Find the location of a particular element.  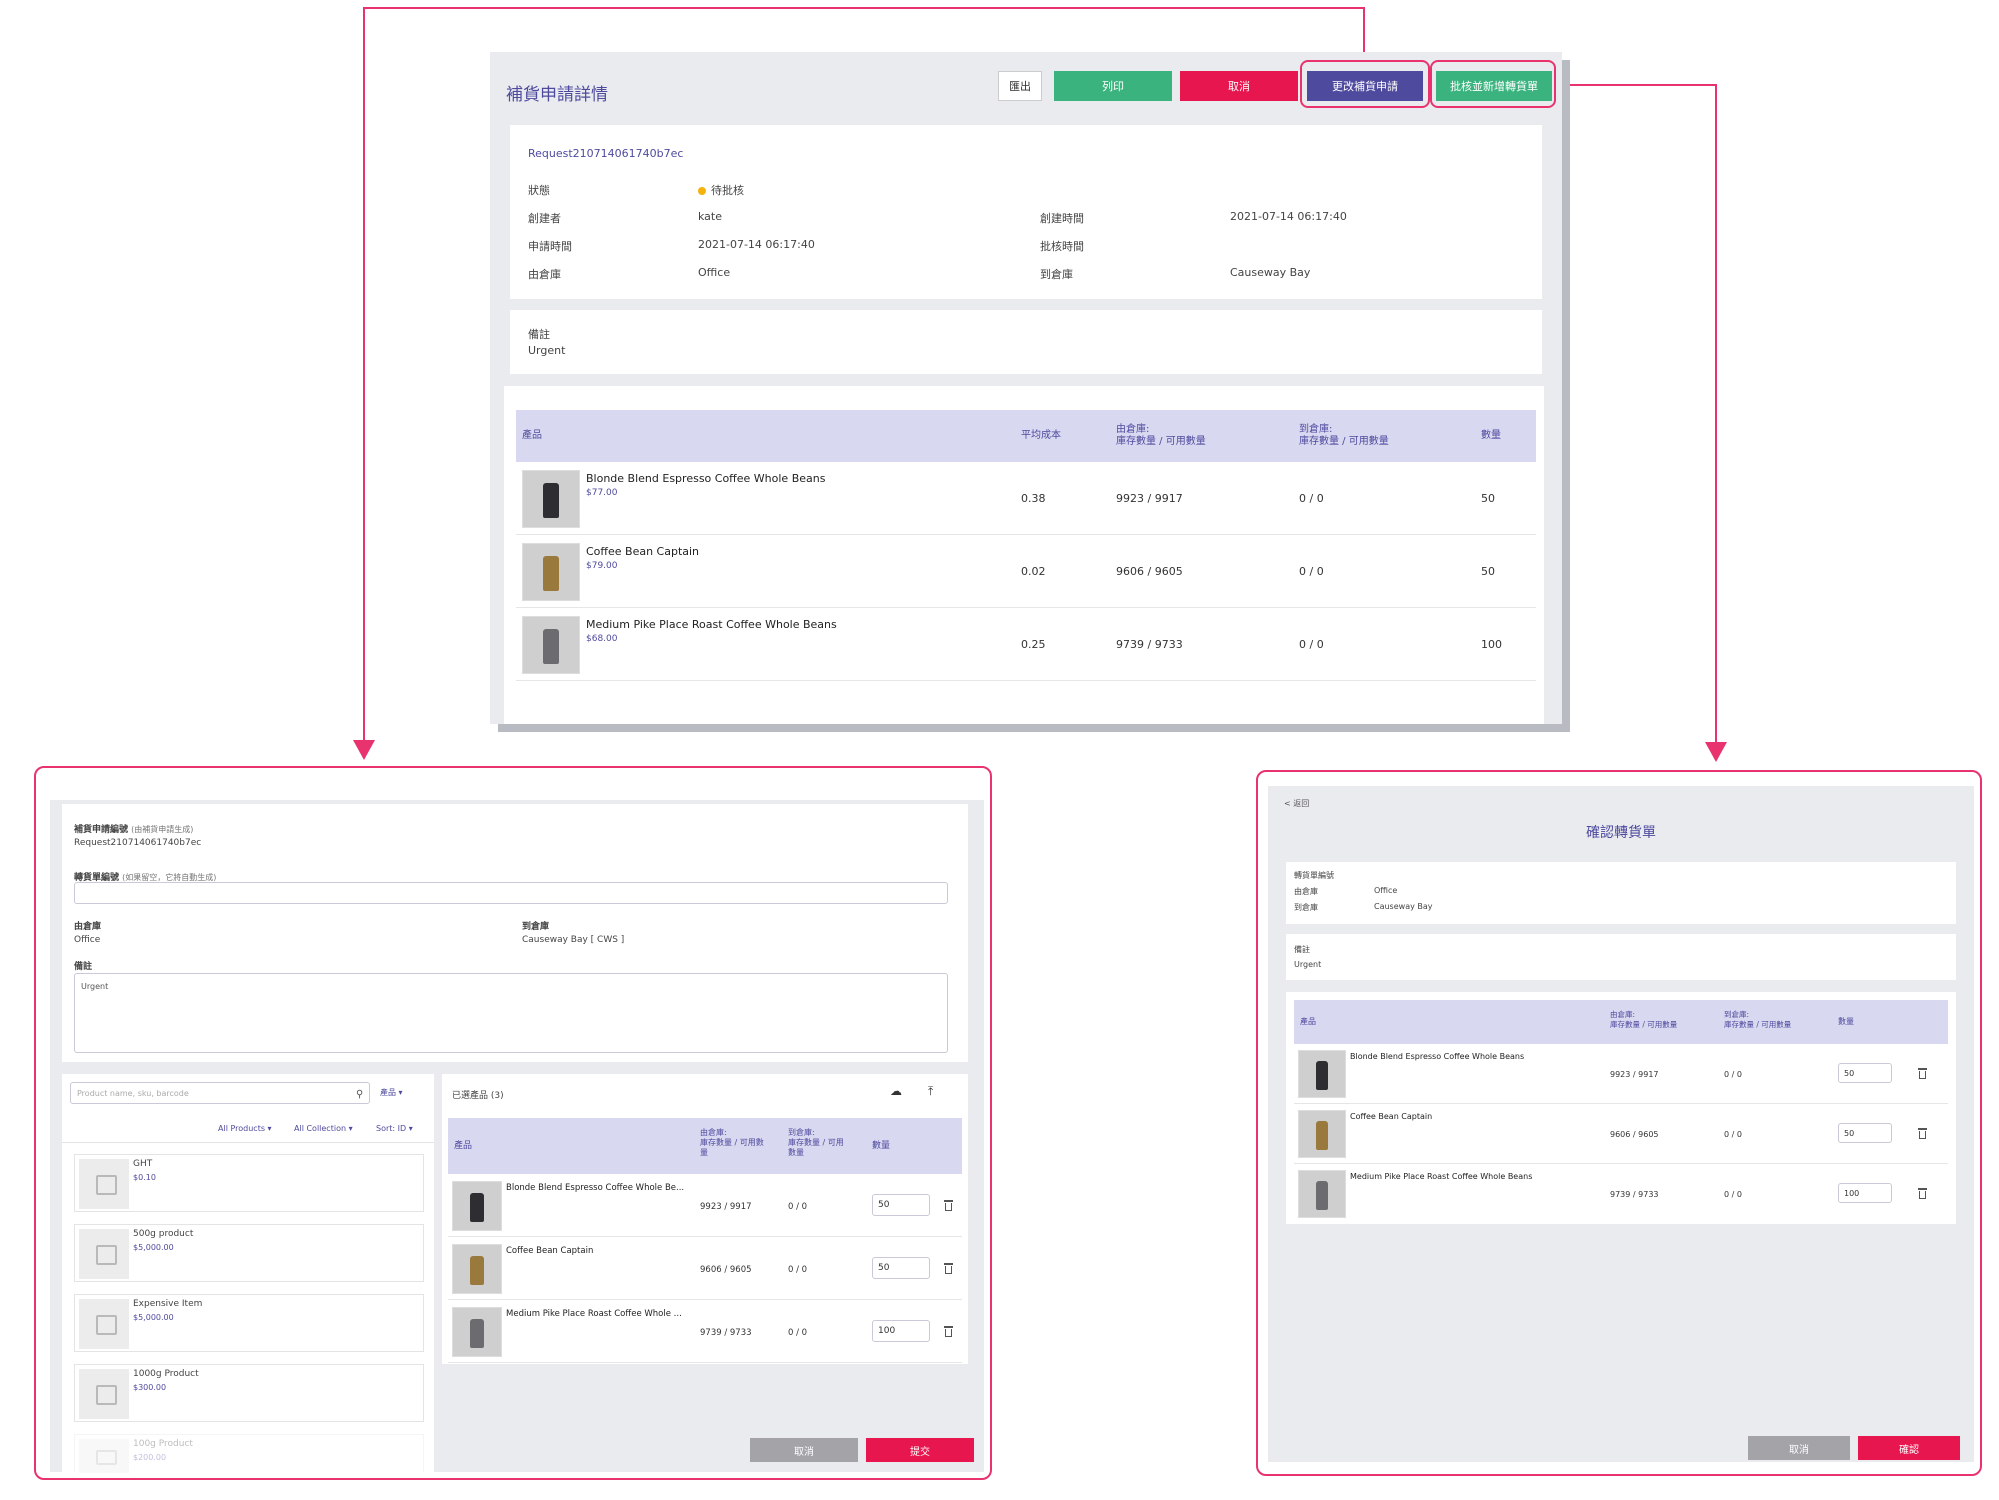

from-stock: 9739 / 9733 is located at coordinates (1634, 1194).